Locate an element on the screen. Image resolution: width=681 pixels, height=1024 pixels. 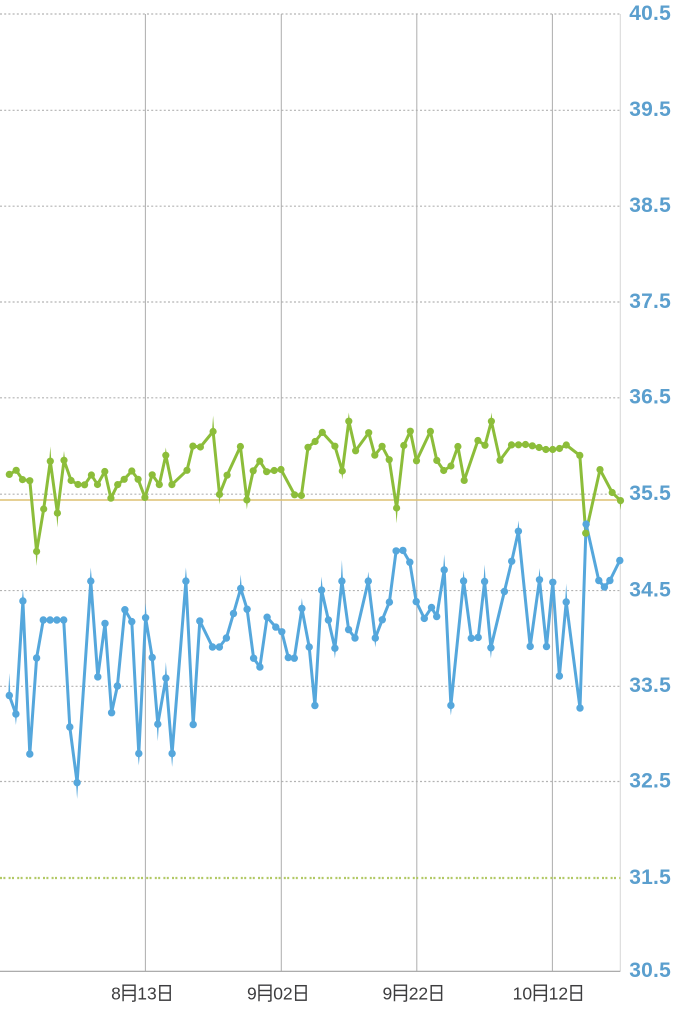
svg-text: 30.5 is located at coordinates (650, 970).